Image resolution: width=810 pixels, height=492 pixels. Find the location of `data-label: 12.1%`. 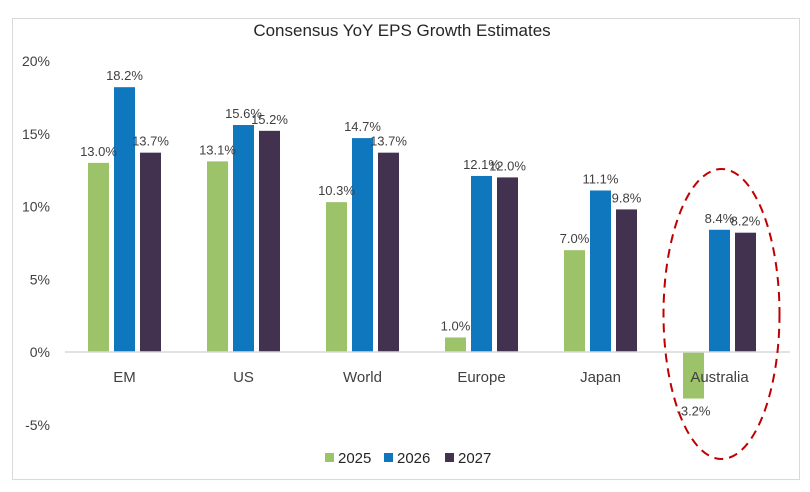

data-label: 12.1% is located at coordinates (481, 164).